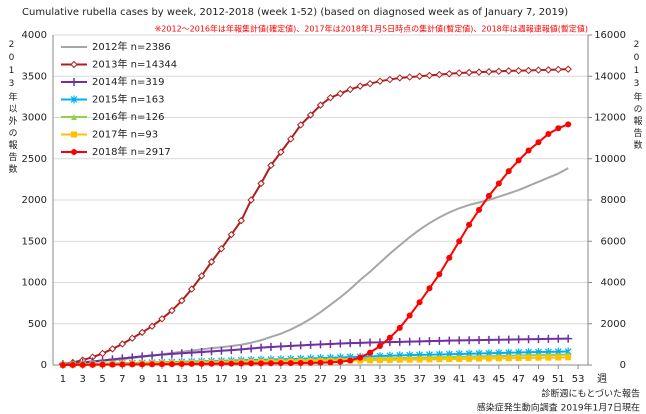 This screenshot has width=646, height=414. What do you see at coordinates (34, 35) in the screenshot?
I see `y-tick-label: 4000` at bounding box center [34, 35].